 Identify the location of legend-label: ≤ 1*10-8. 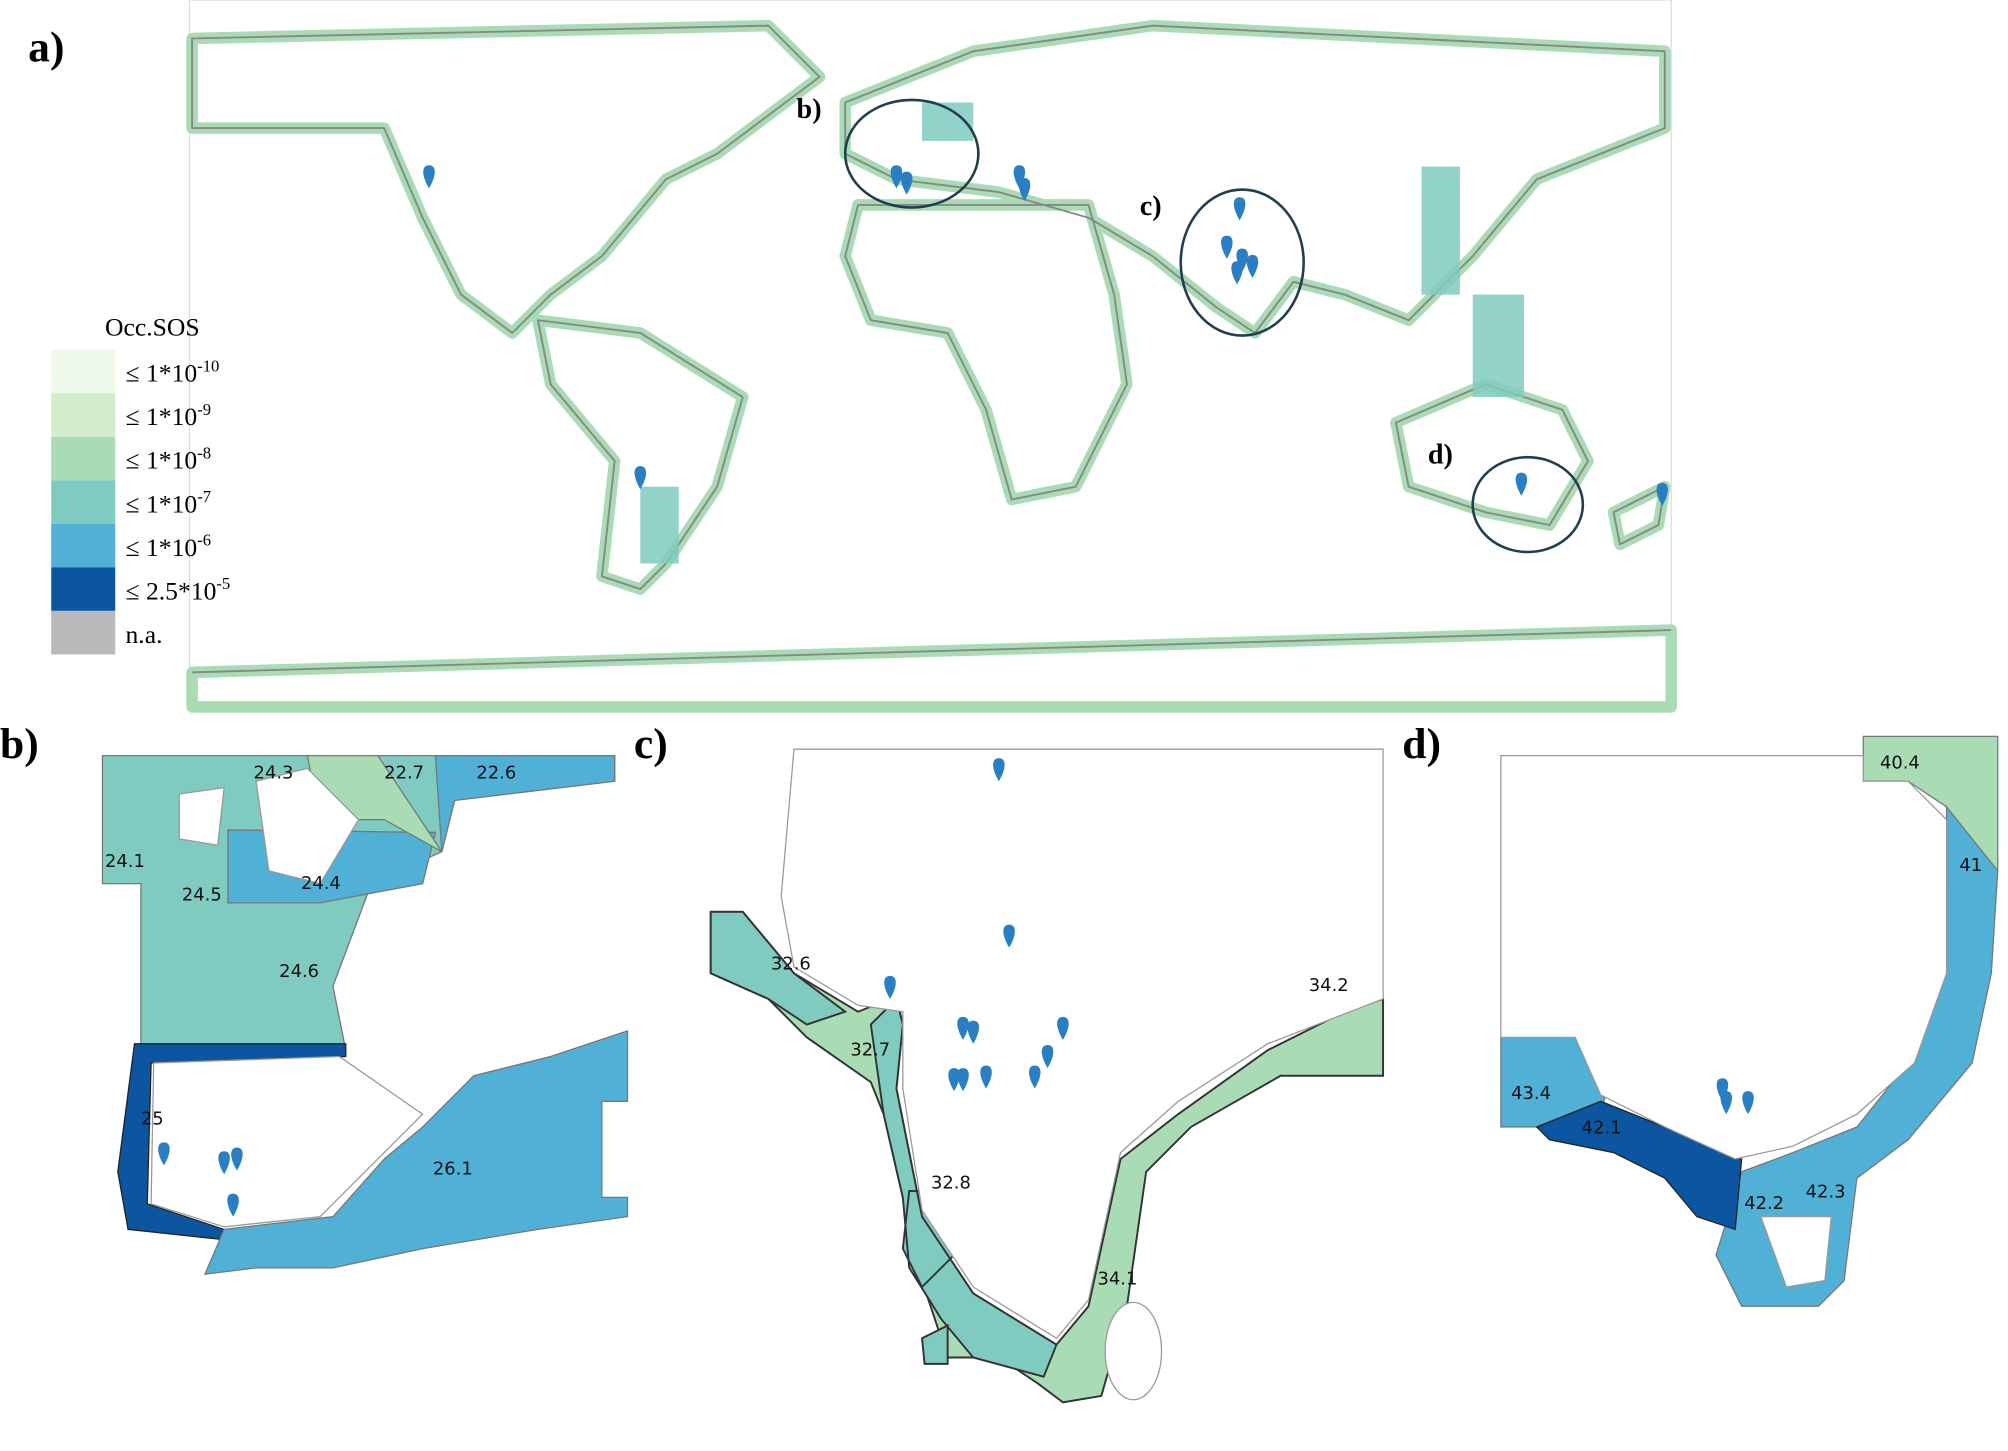
(169, 458).